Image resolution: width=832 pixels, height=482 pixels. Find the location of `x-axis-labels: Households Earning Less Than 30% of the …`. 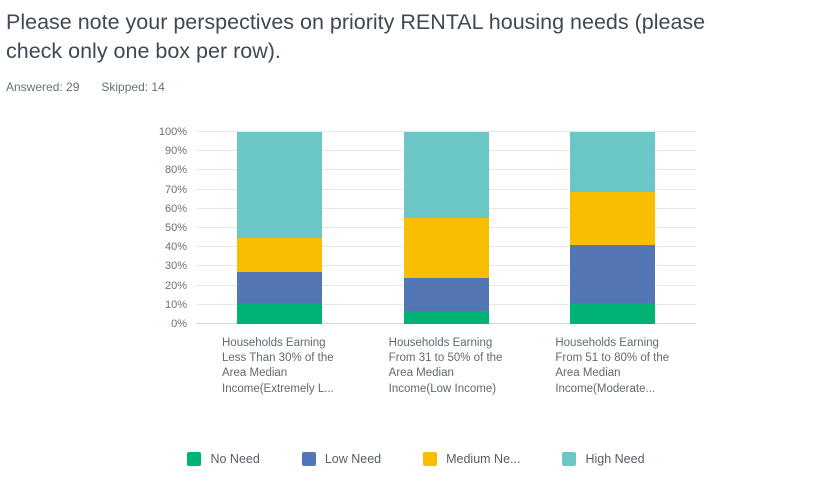

x-axis-labels: Households Earning Less Than 30% of the … is located at coordinates (446, 366).